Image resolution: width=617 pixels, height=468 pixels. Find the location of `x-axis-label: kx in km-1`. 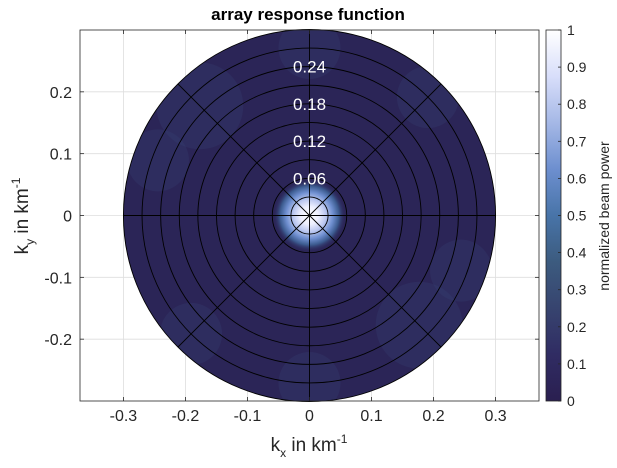

x-axis-label: kx in km-1 is located at coordinates (309, 446).